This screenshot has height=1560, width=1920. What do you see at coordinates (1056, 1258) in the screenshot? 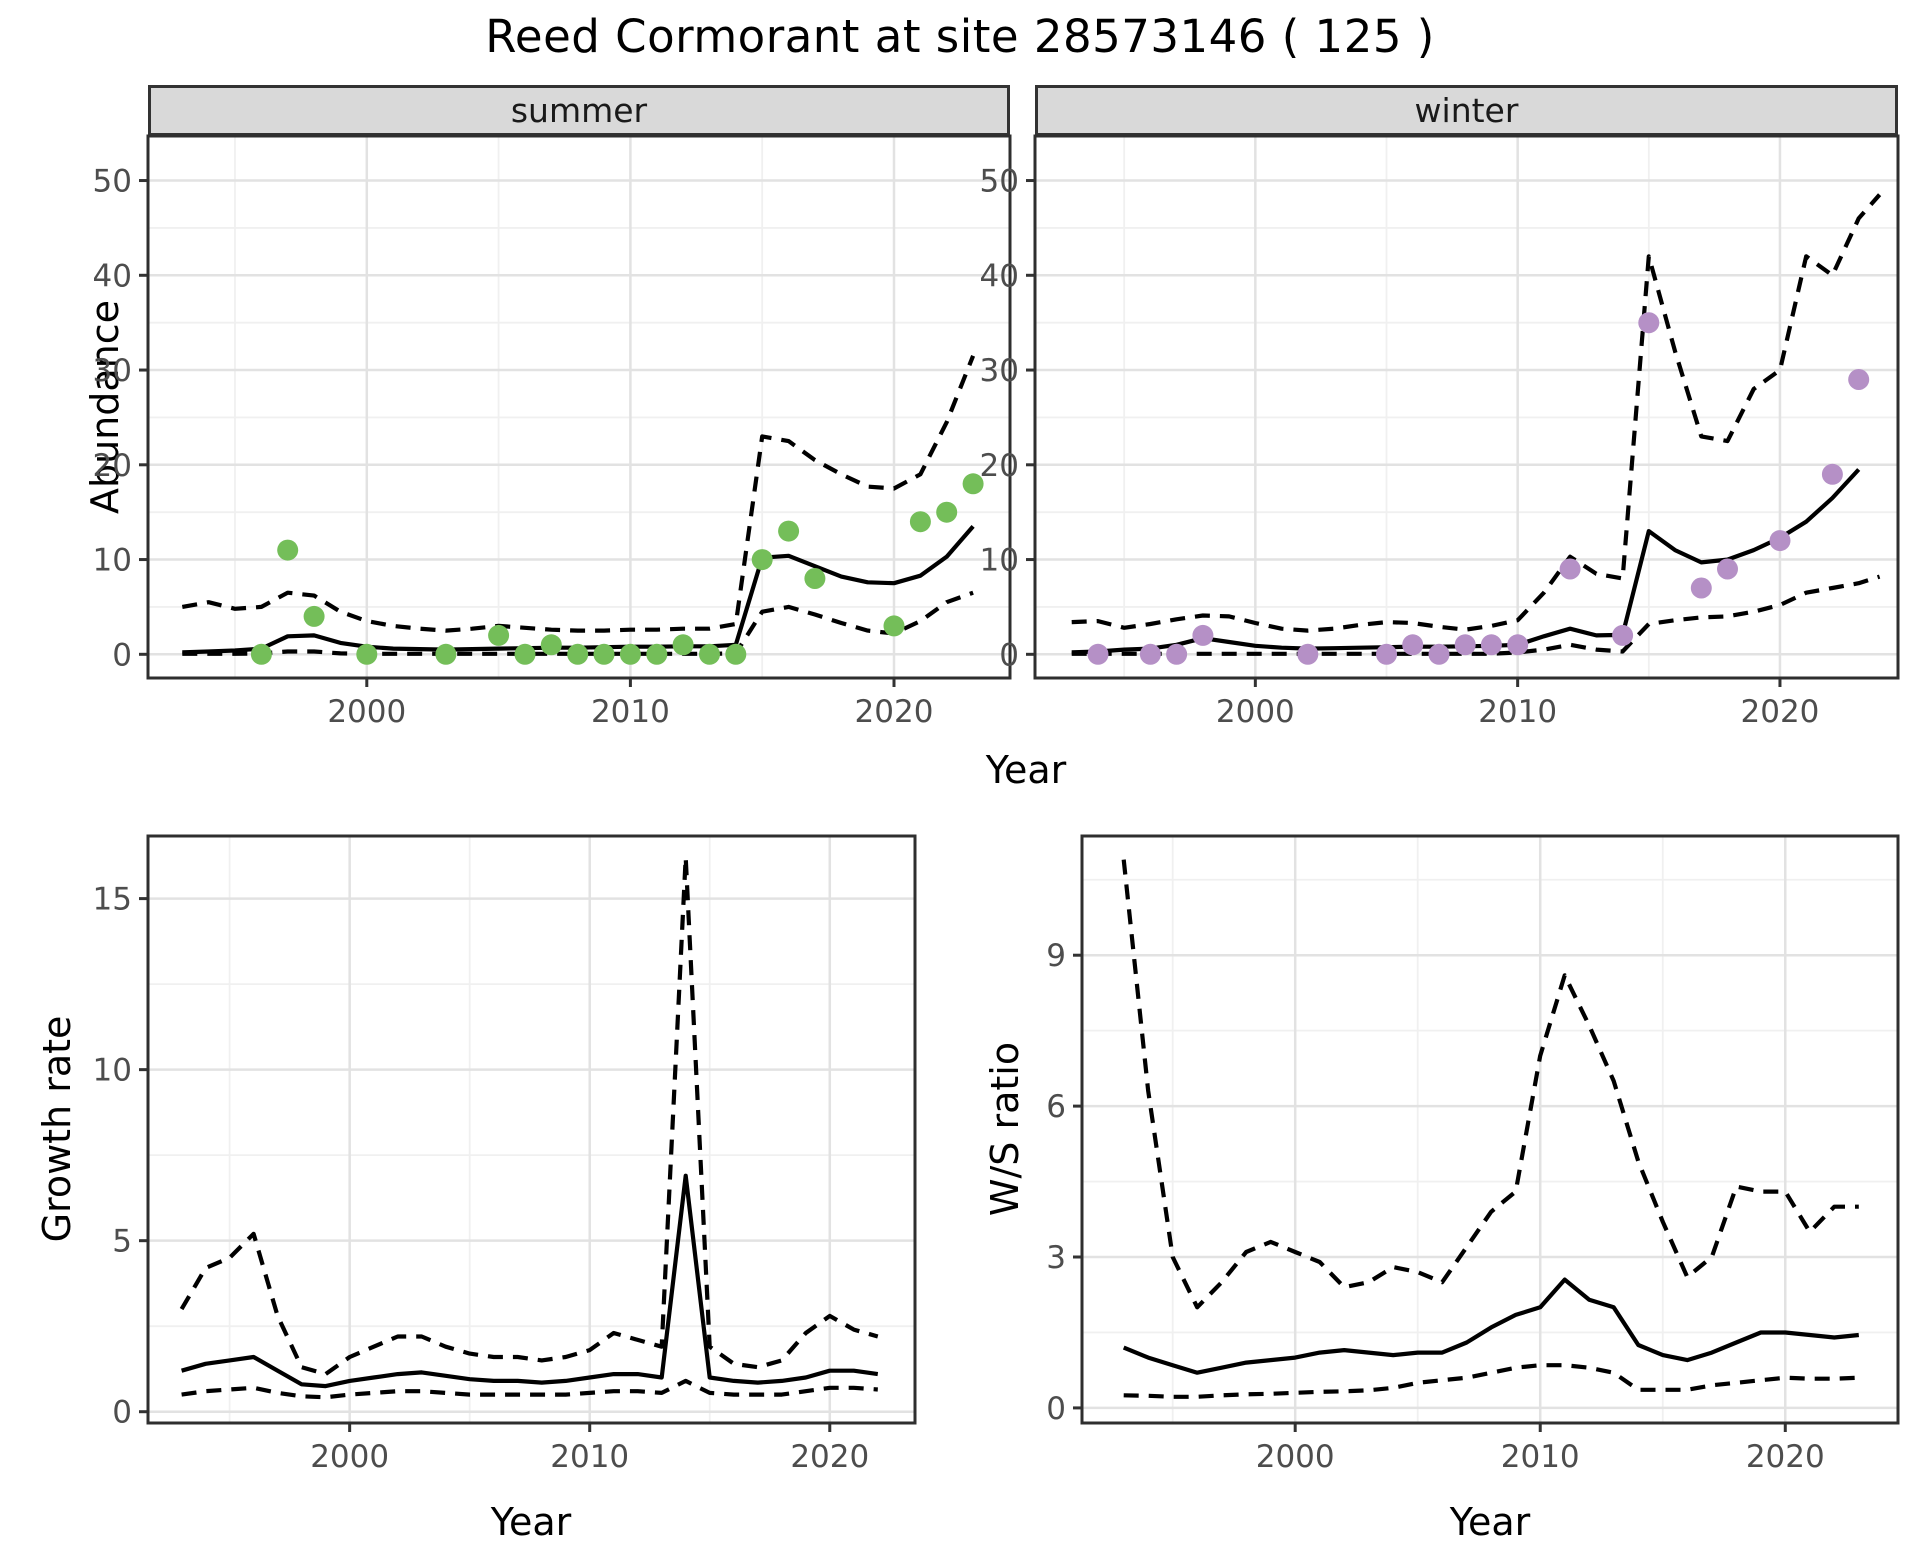
I see `y-tick-label: 3` at bounding box center [1056, 1258].